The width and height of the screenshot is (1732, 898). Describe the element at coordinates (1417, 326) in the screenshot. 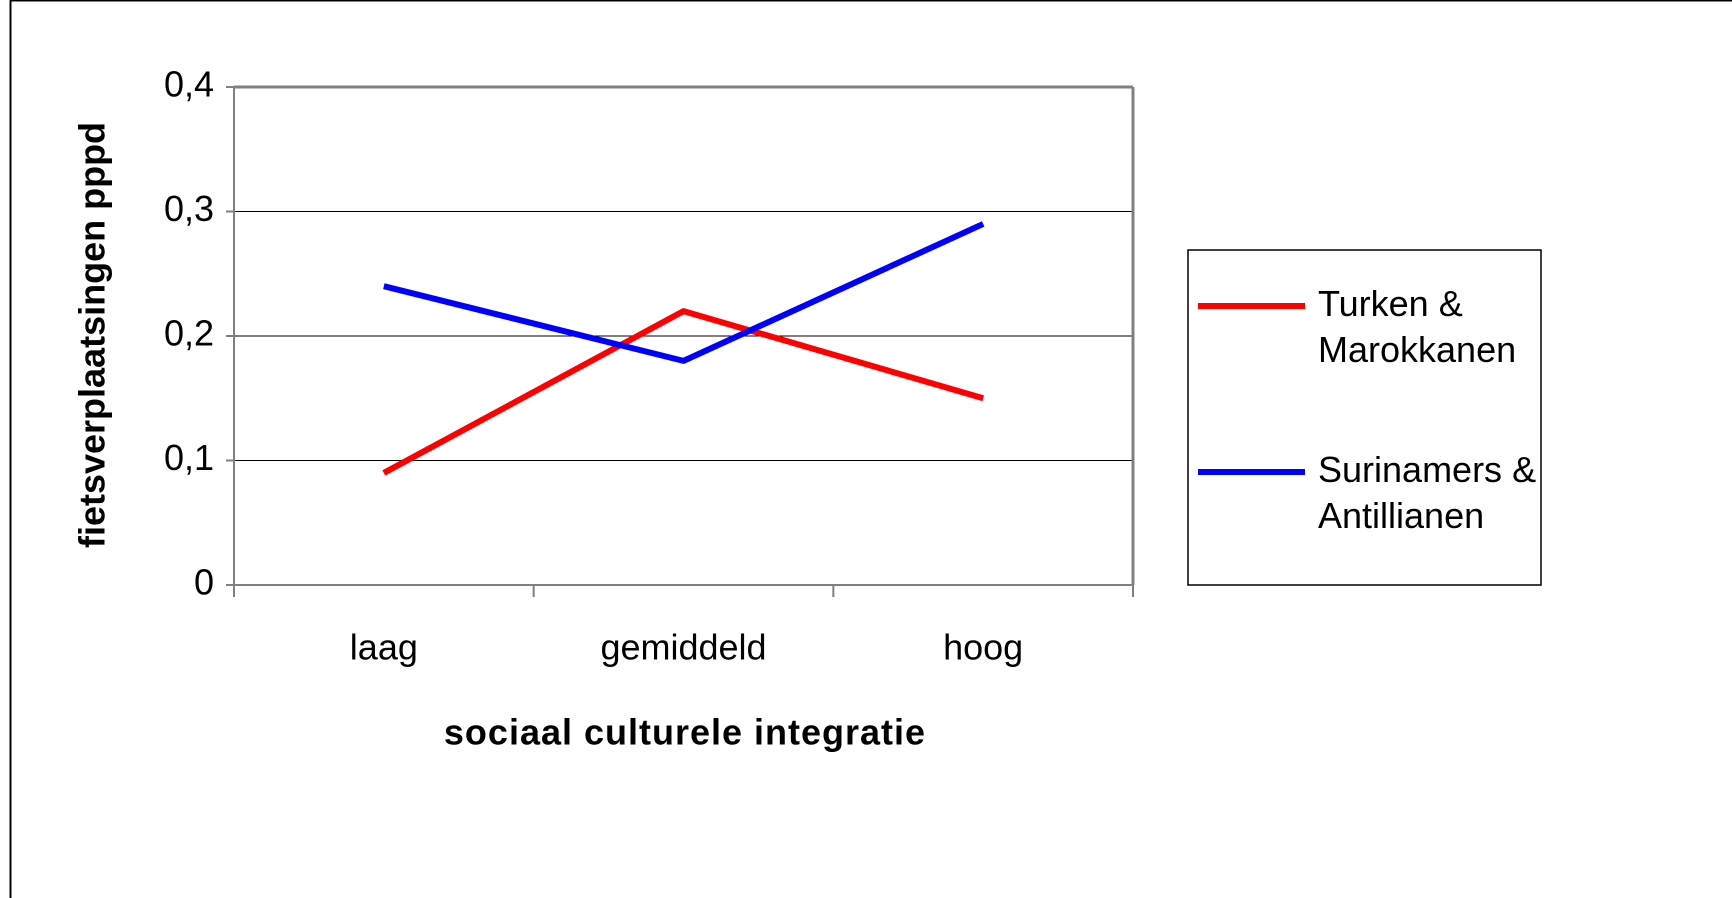

I see `legend-label: Turken & Marokkanen` at that location.